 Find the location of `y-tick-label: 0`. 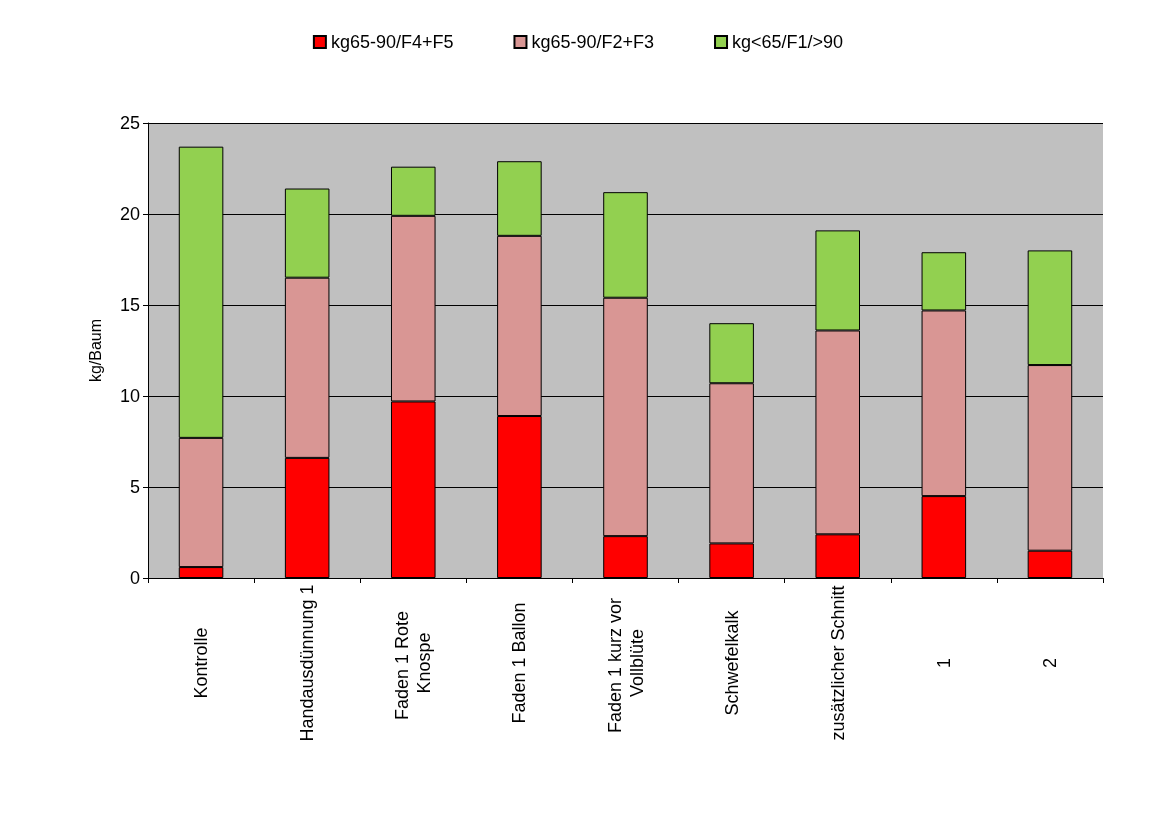

y-tick-label: 0 is located at coordinates (134, 578).